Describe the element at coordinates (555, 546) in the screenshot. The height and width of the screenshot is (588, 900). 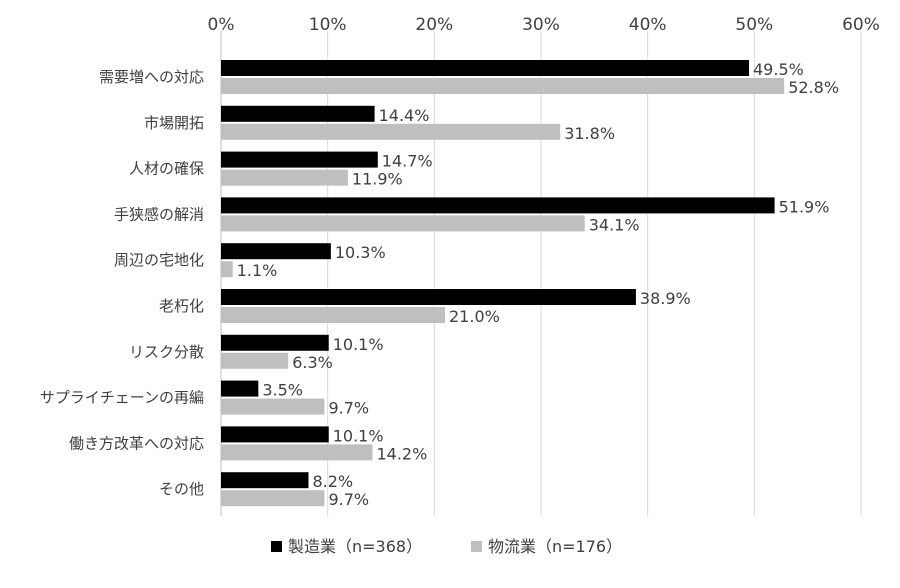
I see `legend-label-logistics: 物流業（n=176）` at that location.